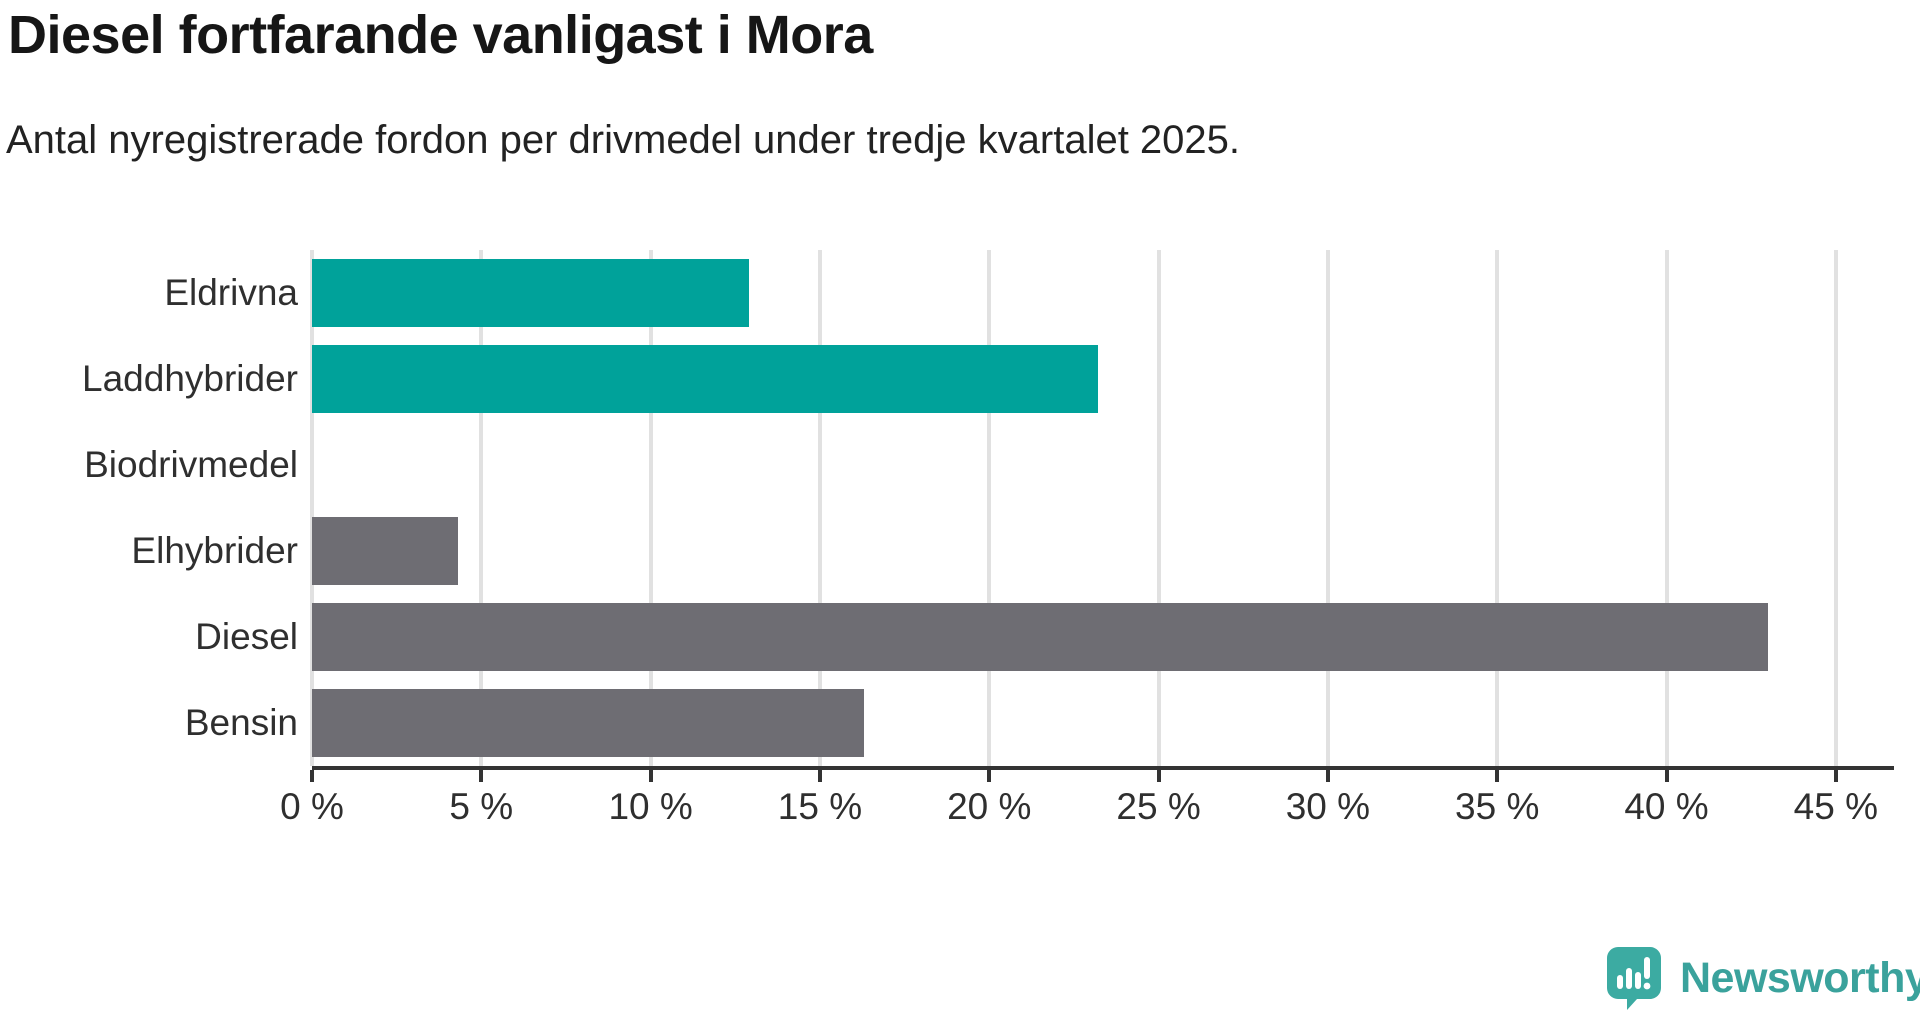 This screenshot has height=1010, width=1920. Describe the element at coordinates (989, 806) in the screenshot. I see `x-tick-label: 20 %` at that location.